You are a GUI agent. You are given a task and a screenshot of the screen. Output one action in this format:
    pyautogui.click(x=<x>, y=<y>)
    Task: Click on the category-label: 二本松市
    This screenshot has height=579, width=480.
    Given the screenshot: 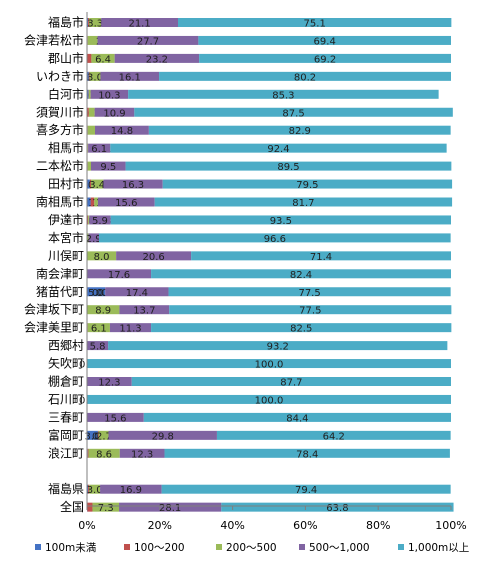 What is the action you would take?
    pyautogui.click(x=60, y=165)
    